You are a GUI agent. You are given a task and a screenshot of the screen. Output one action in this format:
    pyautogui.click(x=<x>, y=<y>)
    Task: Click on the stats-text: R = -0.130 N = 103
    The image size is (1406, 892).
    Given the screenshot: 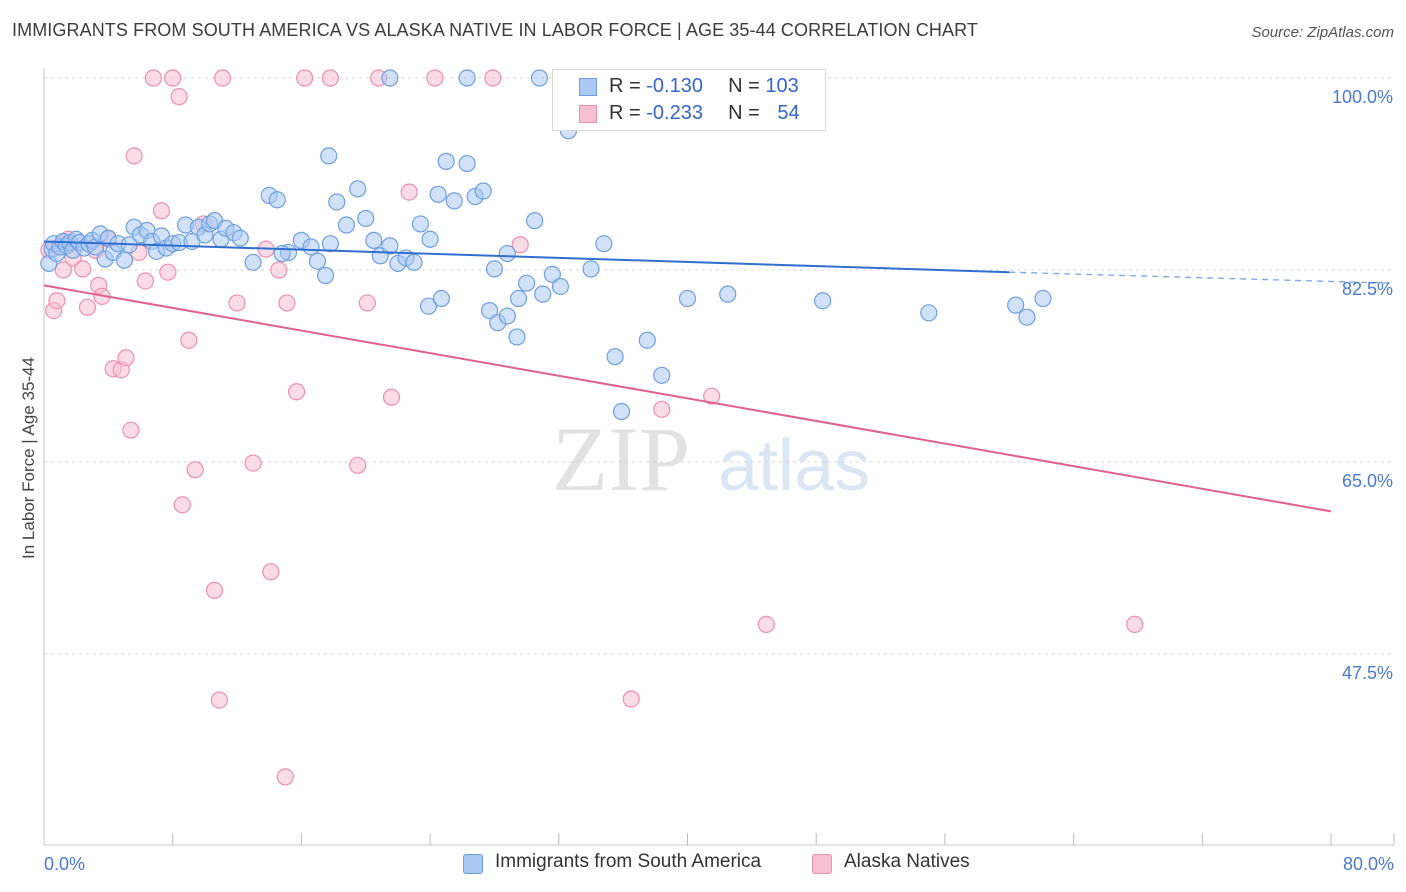 What is the action you would take?
    pyautogui.click(x=704, y=86)
    